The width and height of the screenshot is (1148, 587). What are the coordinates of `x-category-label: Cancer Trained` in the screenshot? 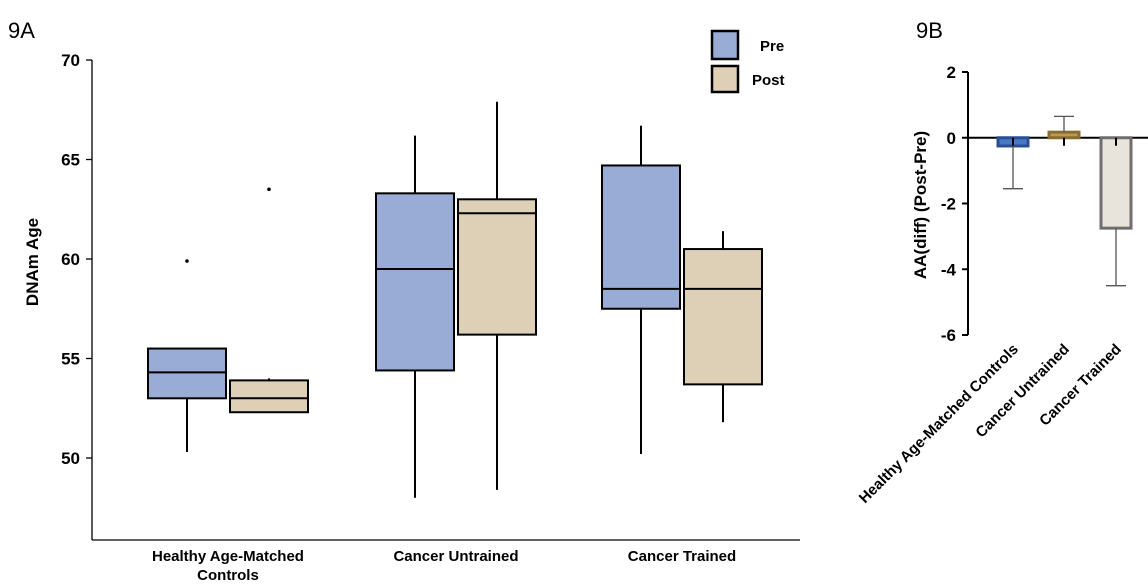 It's located at (682, 556).